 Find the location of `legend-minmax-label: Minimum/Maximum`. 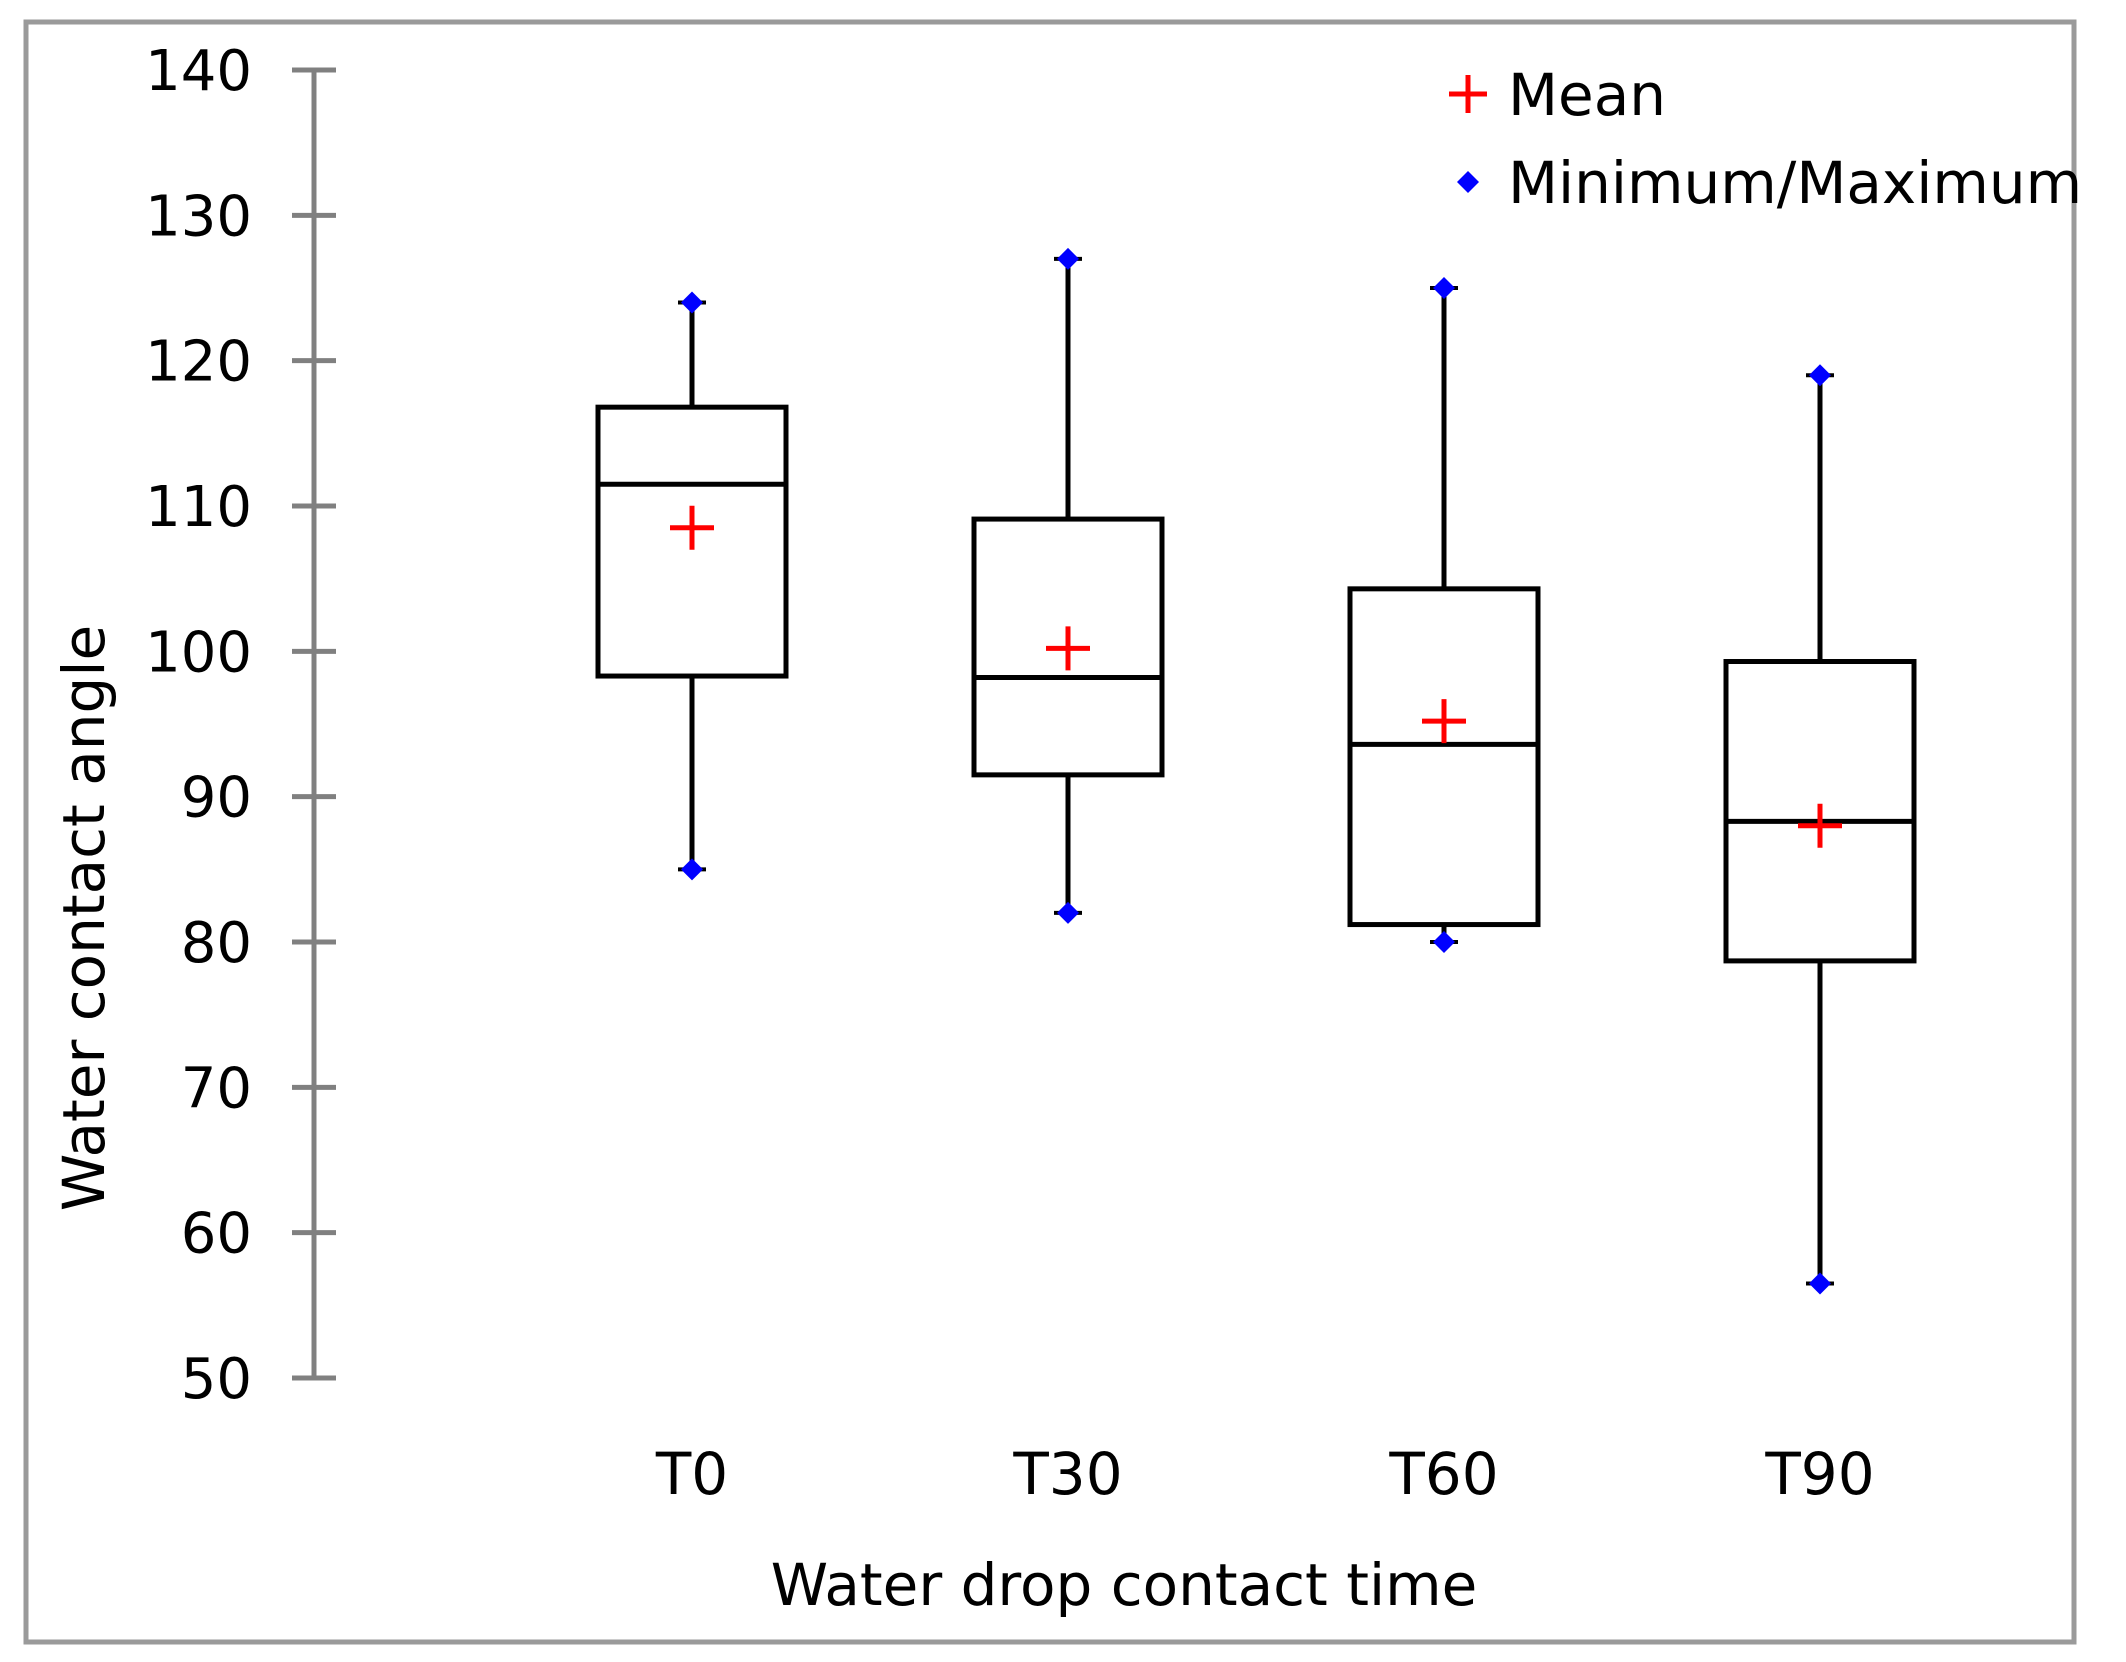

legend-minmax-label: Minimum/Maximum is located at coordinates (1795, 183).